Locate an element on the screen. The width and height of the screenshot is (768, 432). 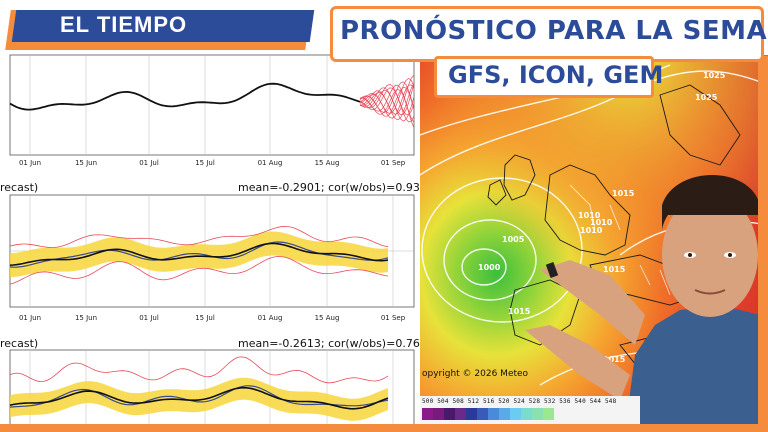
panel-3-forecast-line is located at coordinates (199, 396).